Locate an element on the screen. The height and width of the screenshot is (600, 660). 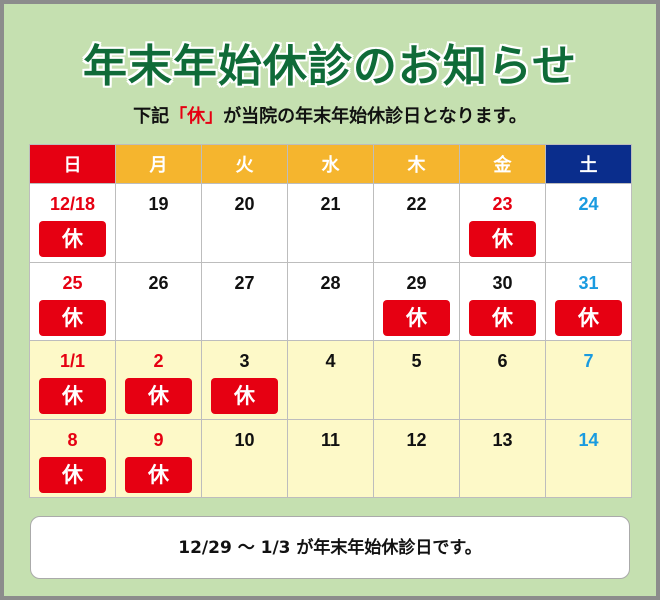
calendar-week-row: 8 休 9 休 10 11 12 13 14 is located at coordinates (330, 458).